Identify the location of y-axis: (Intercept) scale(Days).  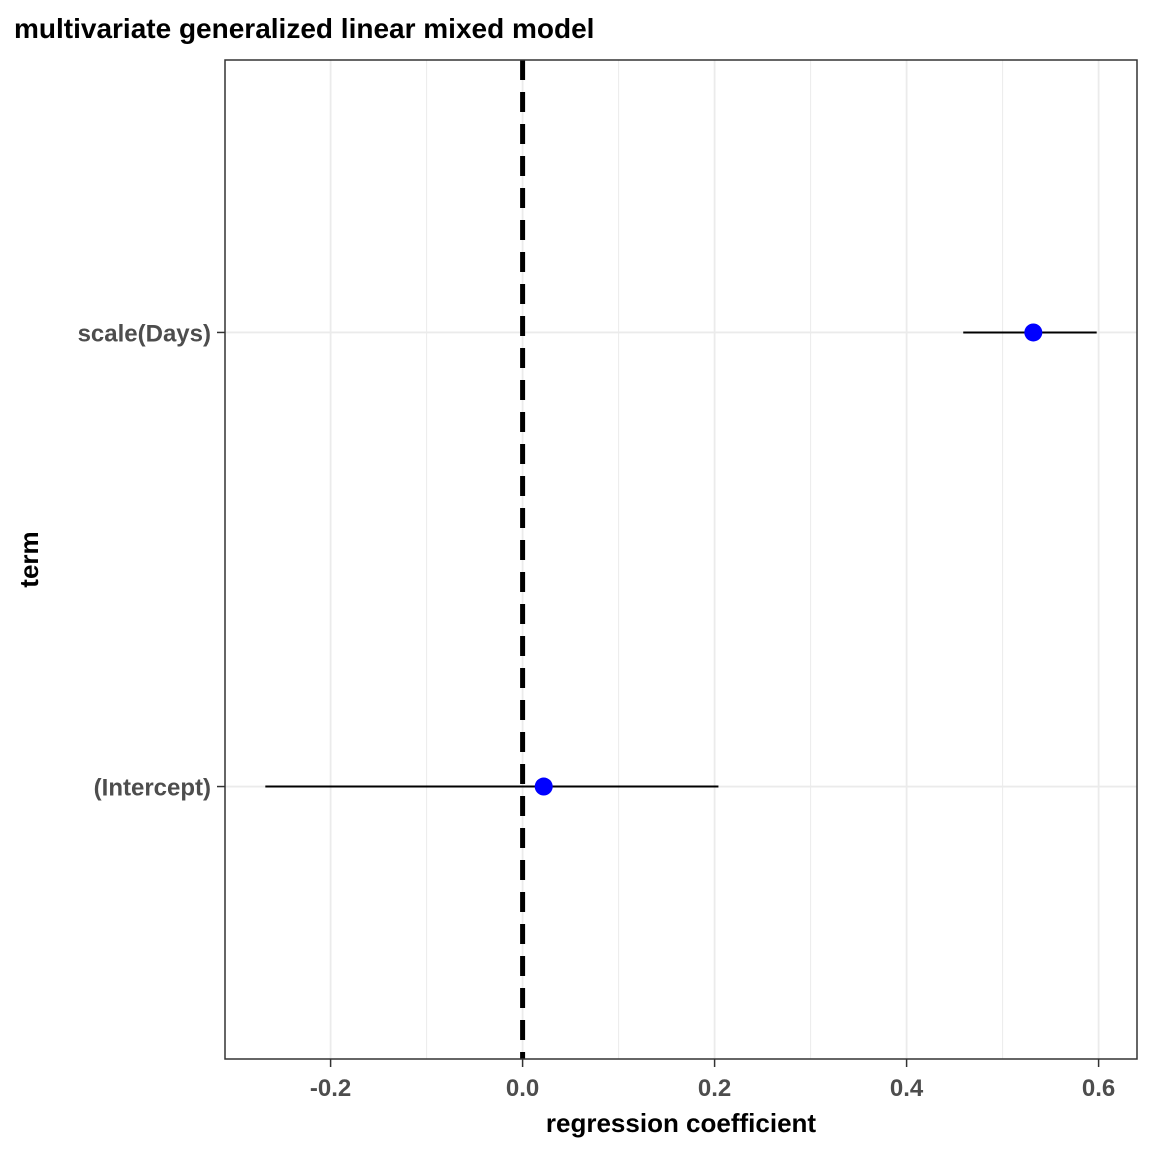
(151, 561).